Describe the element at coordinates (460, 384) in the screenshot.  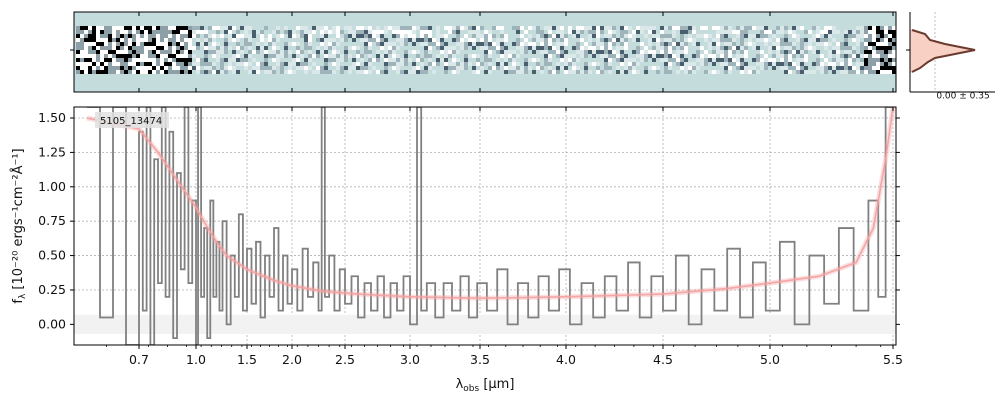
I see `x-axis-label-main: λ` at that location.